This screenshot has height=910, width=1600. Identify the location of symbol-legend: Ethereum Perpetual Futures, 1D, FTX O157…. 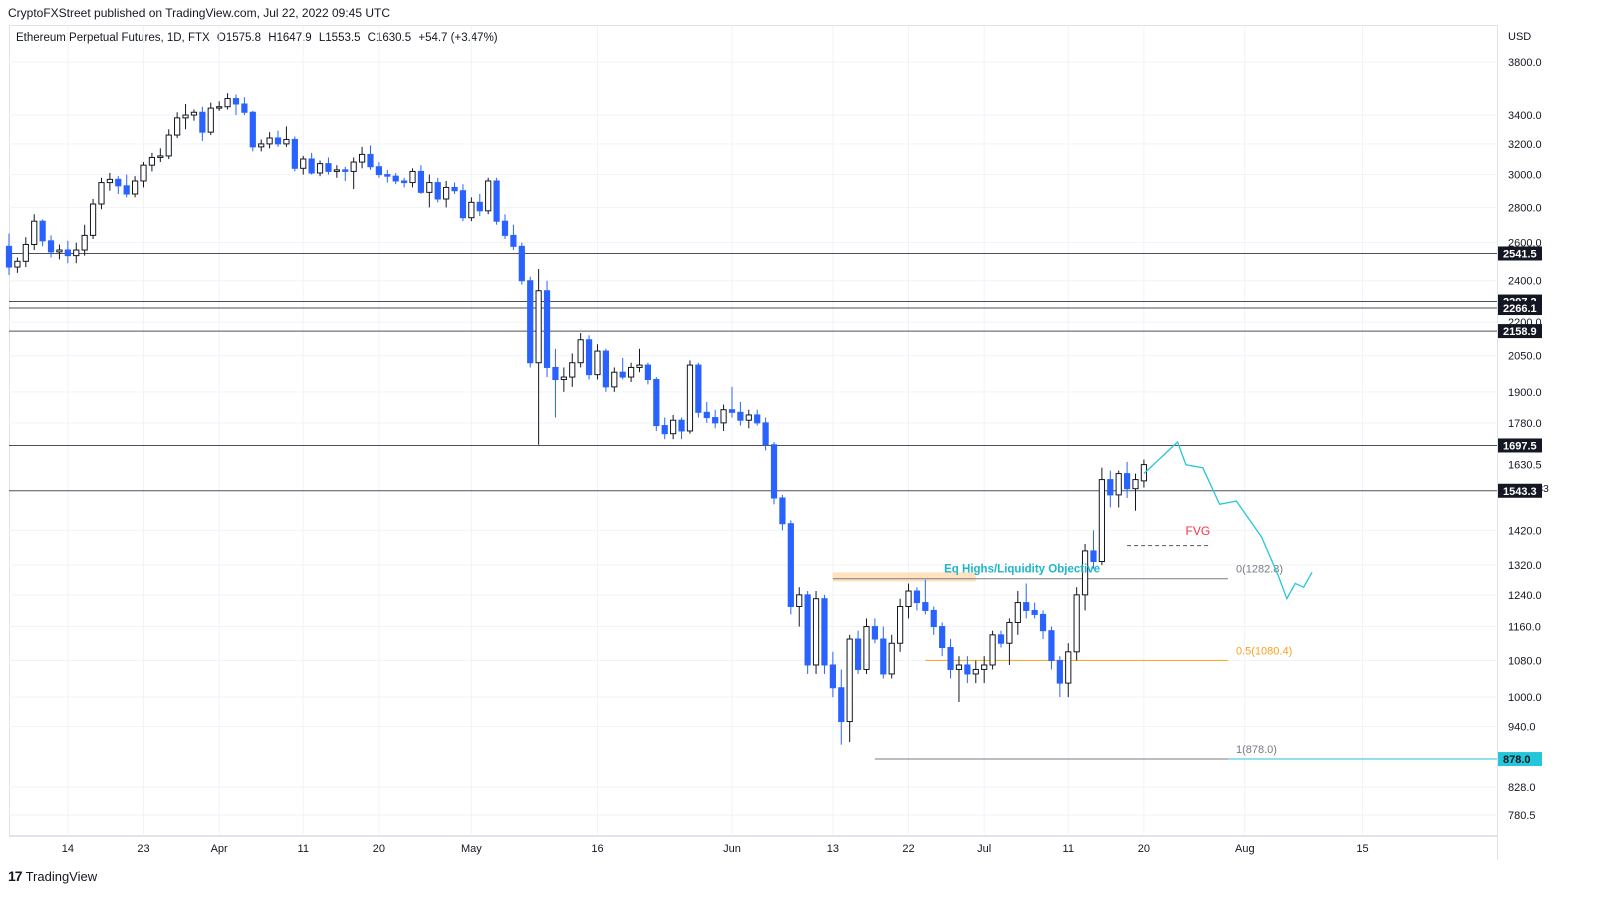
(259, 38).